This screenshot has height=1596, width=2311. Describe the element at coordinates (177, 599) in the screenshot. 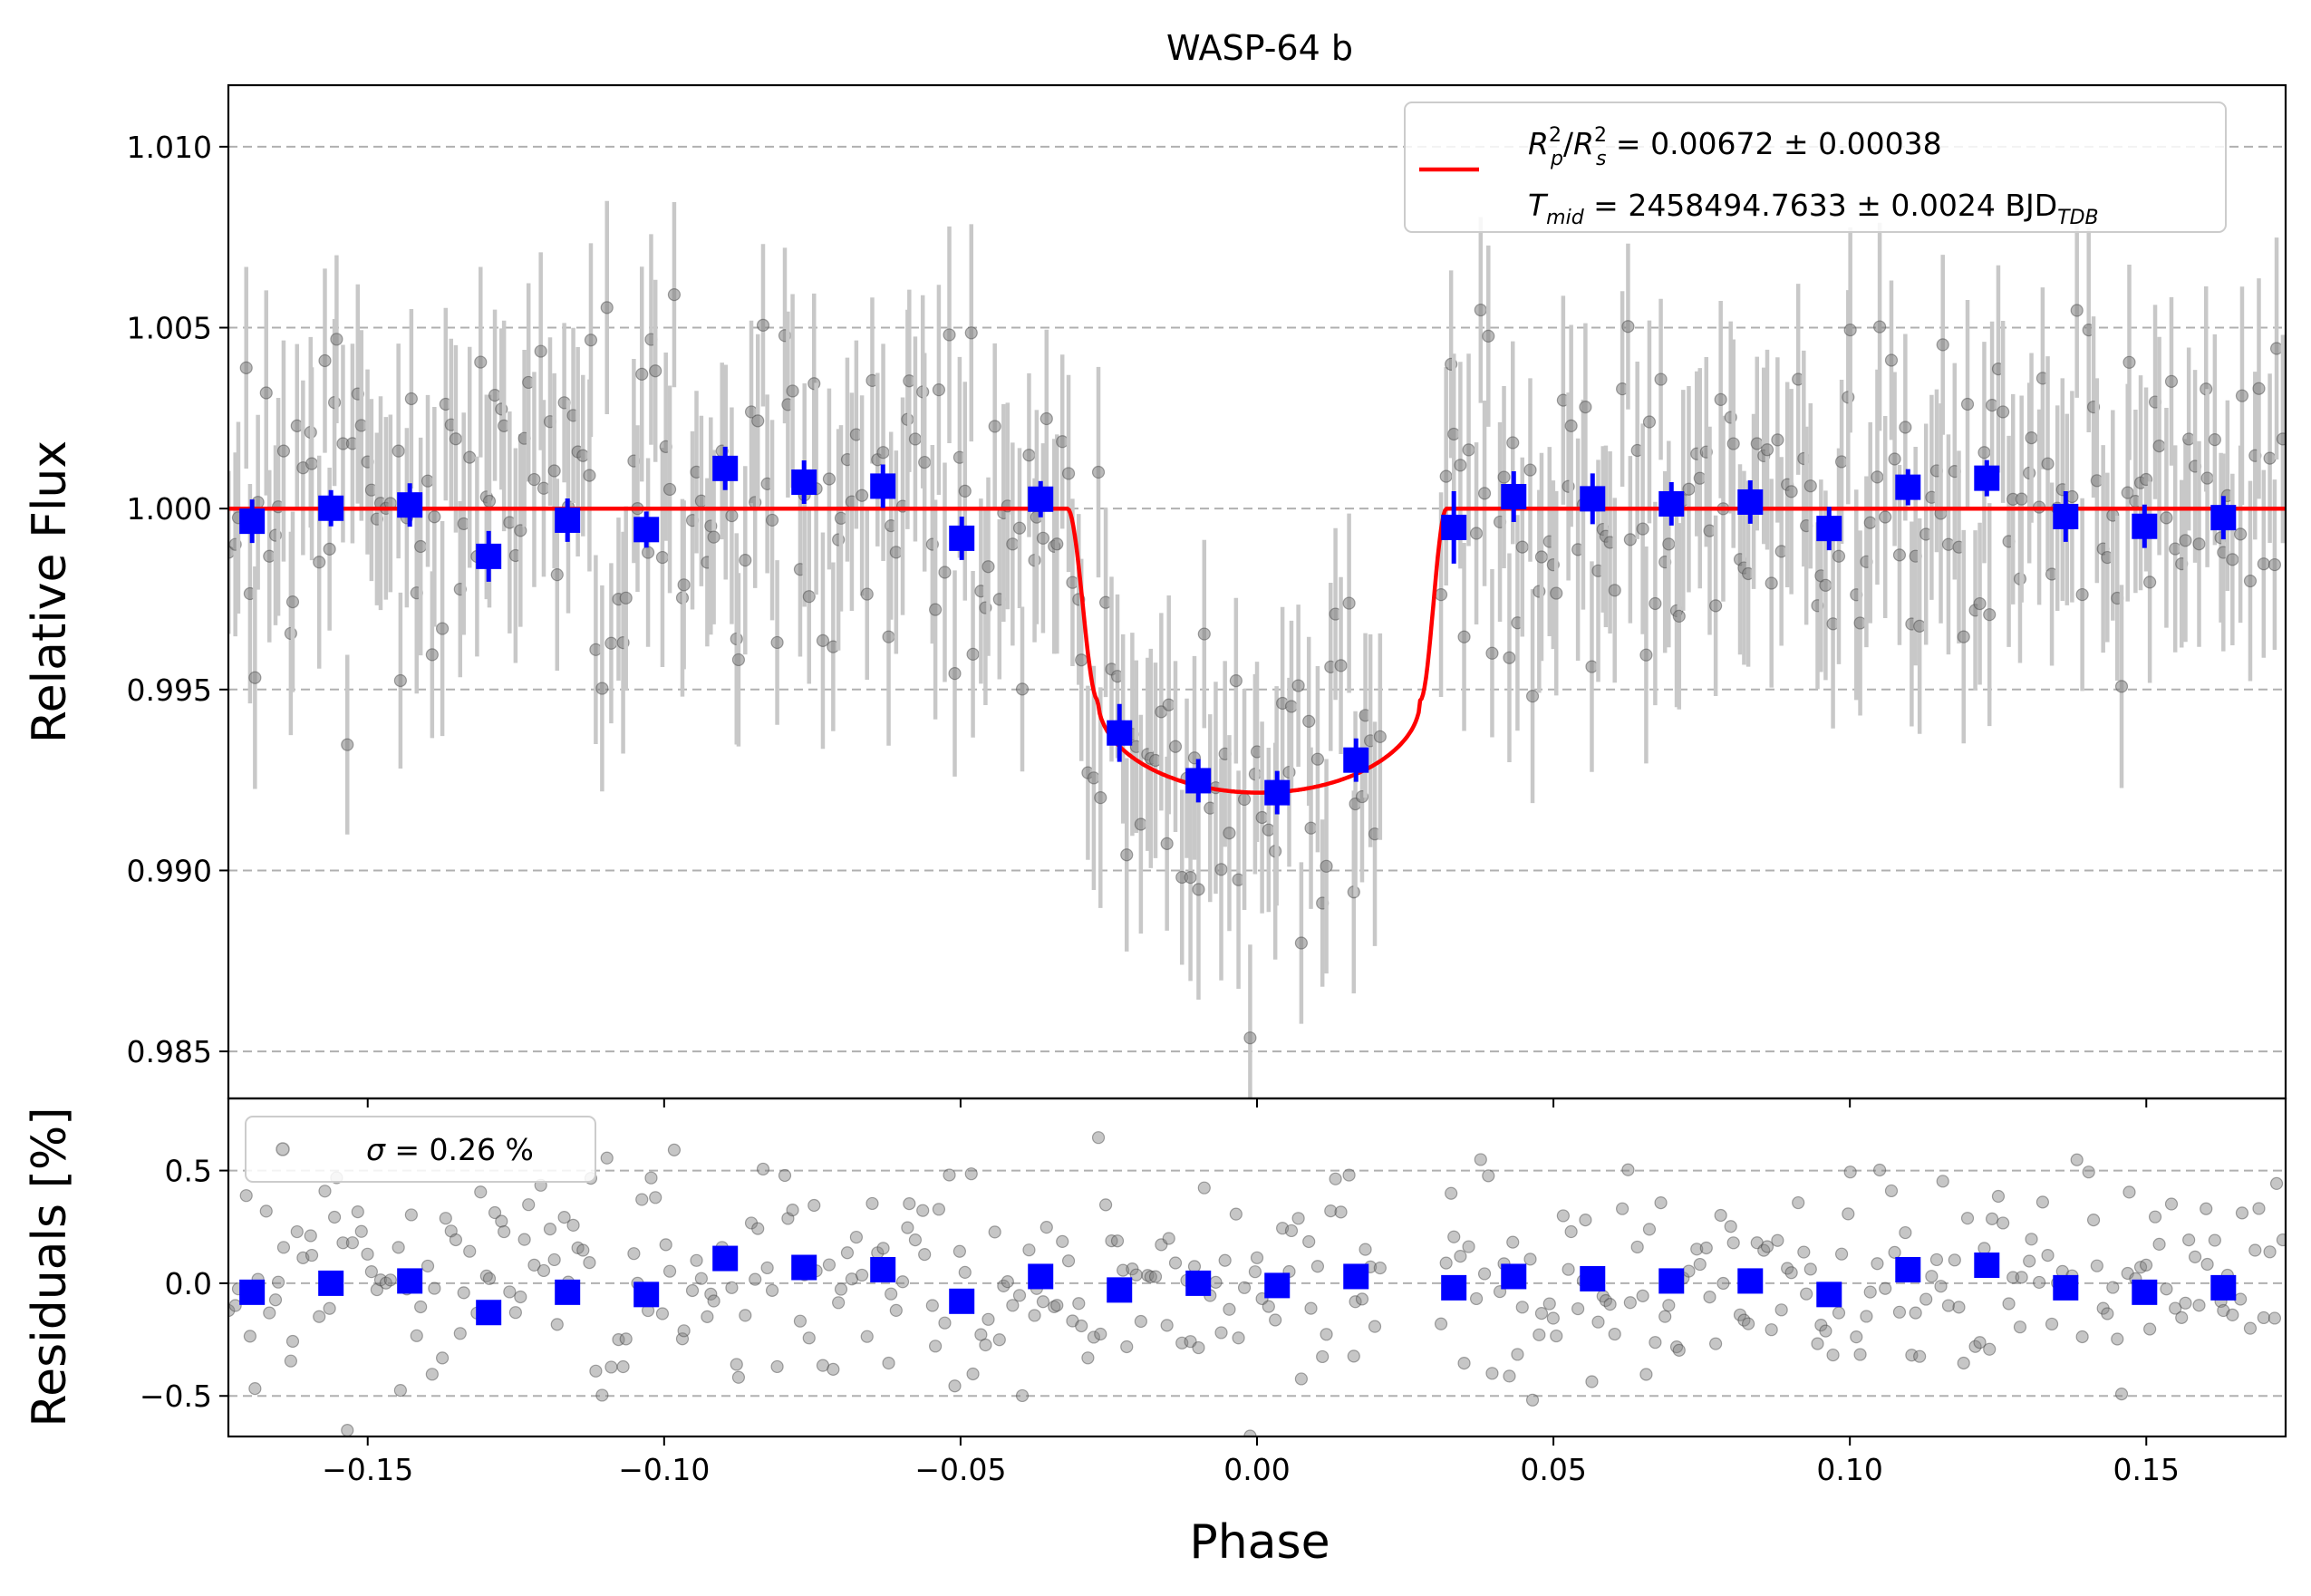

I see `light-curve-yticks: 0.985 0.990 0.995 1.000 1.005 1.010` at that location.